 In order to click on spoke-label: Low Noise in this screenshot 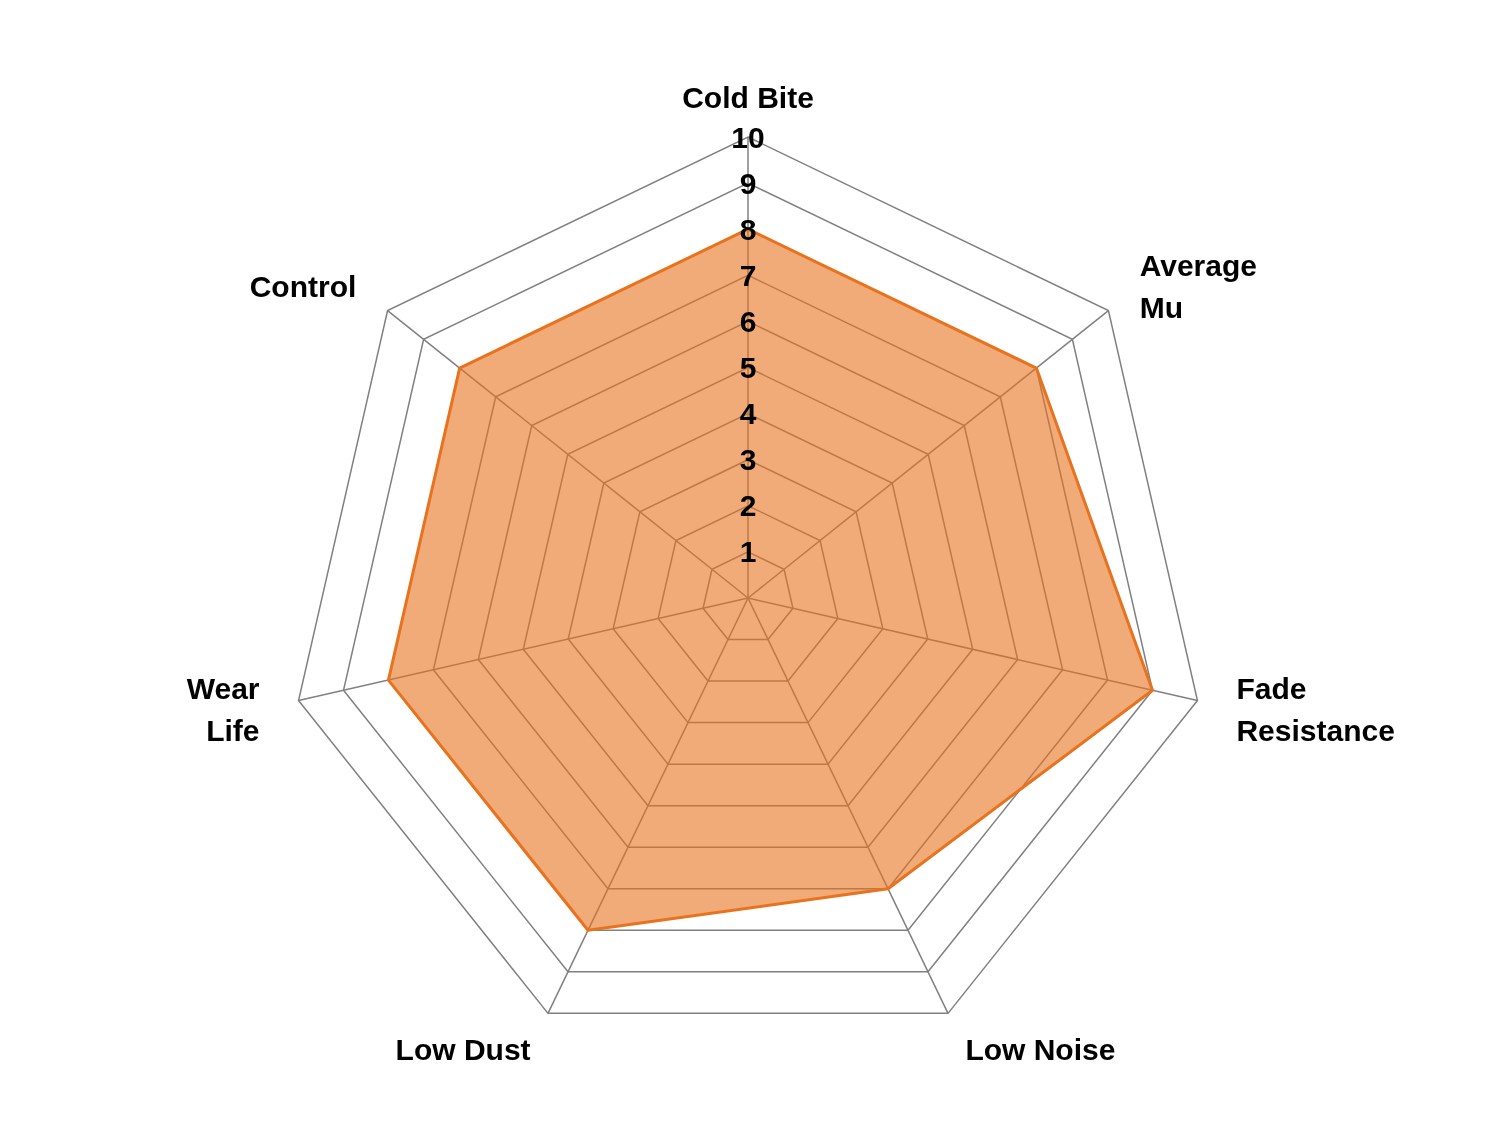, I will do `click(1040, 1049)`.